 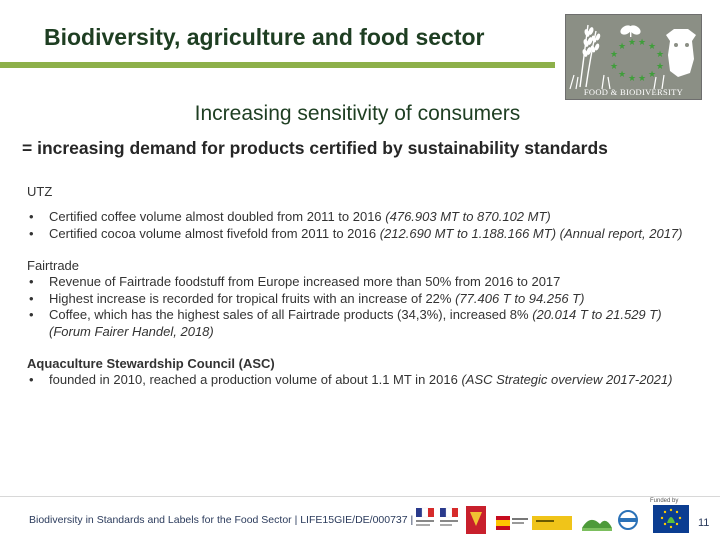 I want to click on partner-logos, so click(x=549, y=521).